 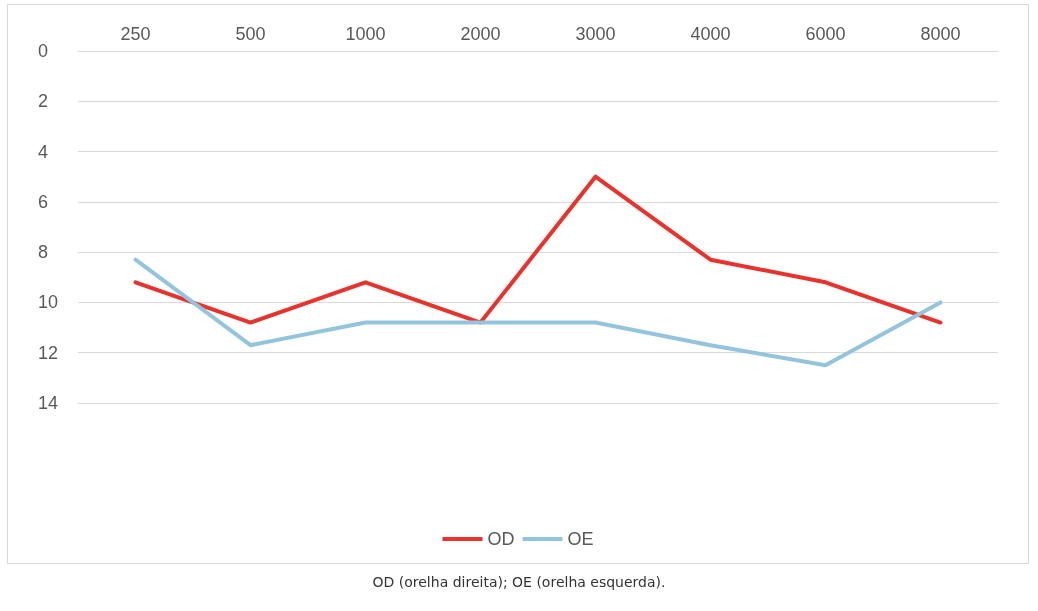 I want to click on x-tick-label: 6000, so click(x=825, y=34).